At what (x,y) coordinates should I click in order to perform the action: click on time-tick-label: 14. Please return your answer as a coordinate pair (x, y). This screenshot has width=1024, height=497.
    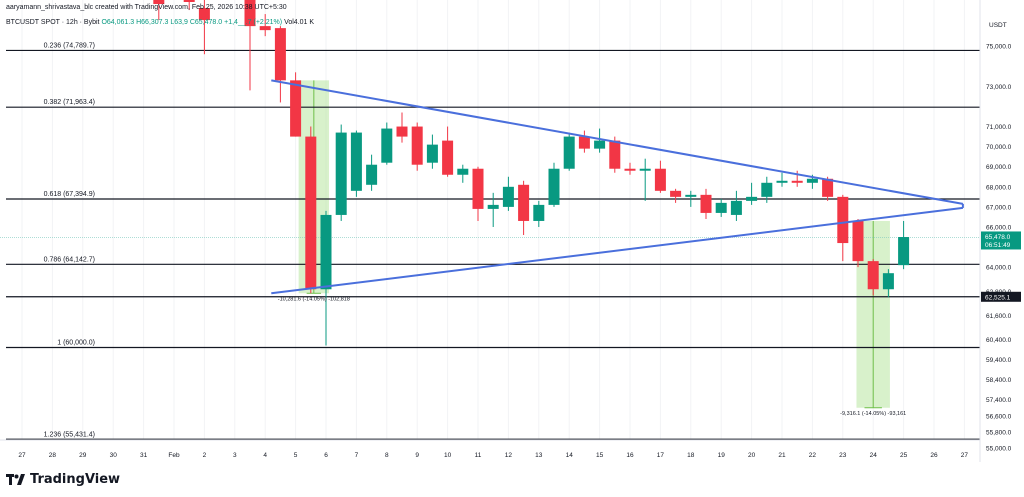
    Looking at the image, I should click on (570, 455).